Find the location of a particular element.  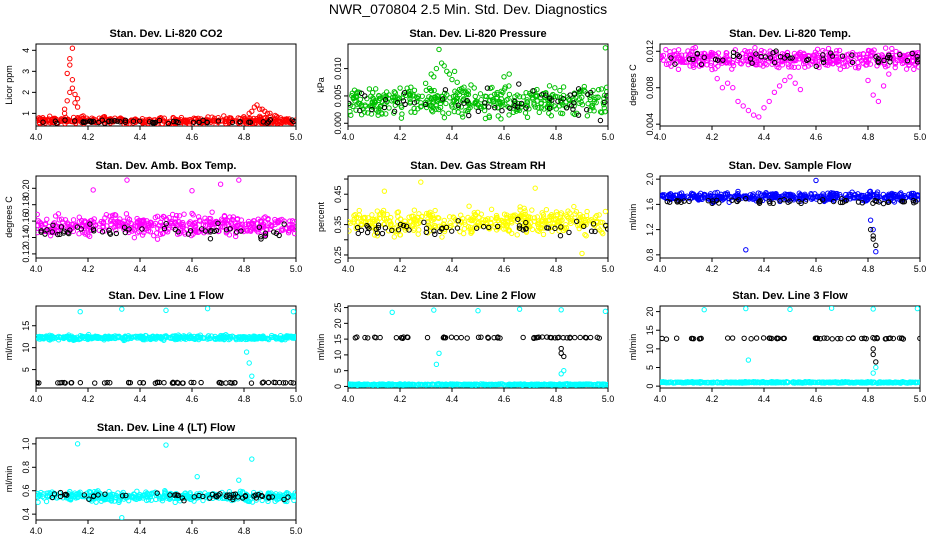

x-tick-label: 4.6 is located at coordinates (816, 269).